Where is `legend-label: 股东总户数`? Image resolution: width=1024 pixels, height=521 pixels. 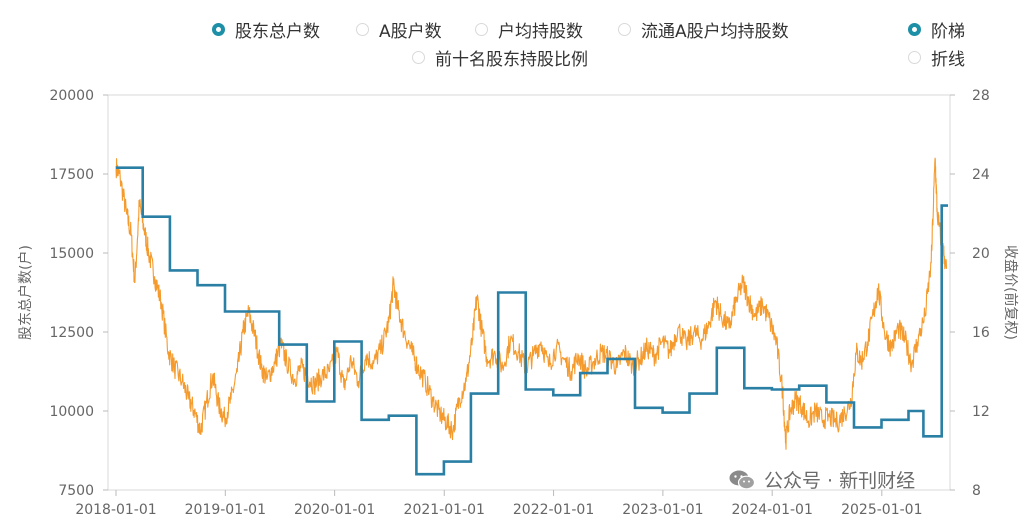
legend-label: 股东总户数 is located at coordinates (277, 32).